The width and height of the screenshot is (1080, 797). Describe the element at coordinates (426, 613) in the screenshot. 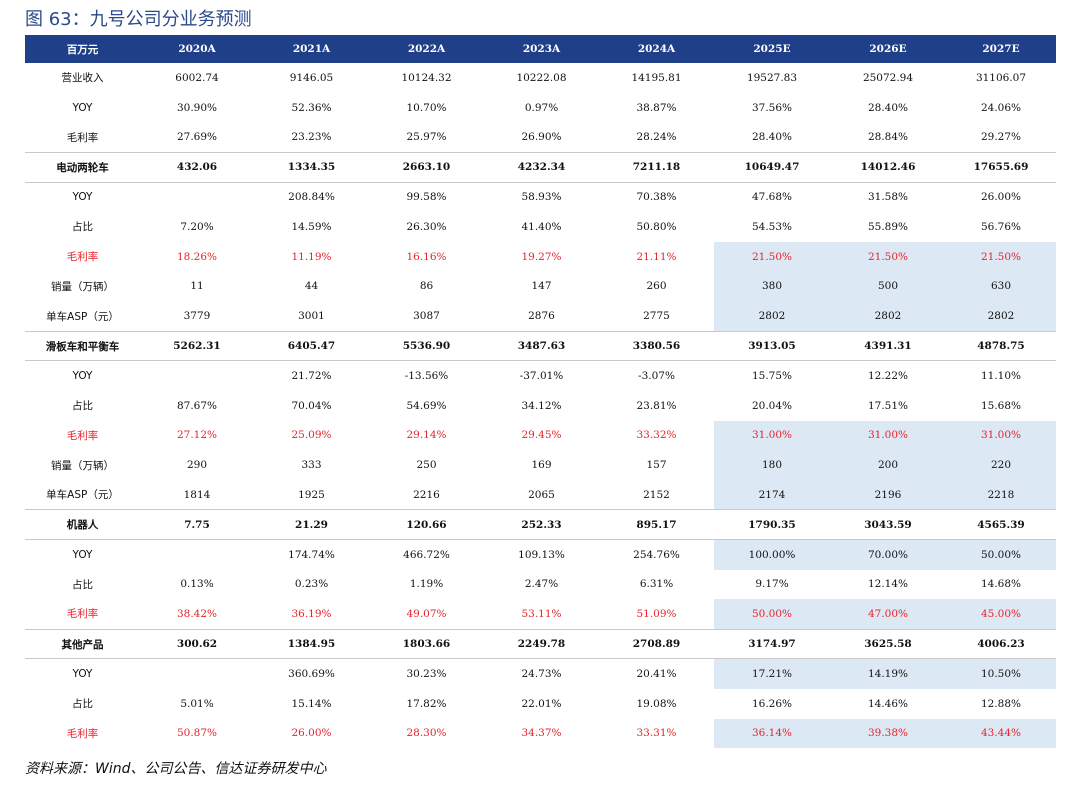

I see `table-cell: 49.07%` at that location.